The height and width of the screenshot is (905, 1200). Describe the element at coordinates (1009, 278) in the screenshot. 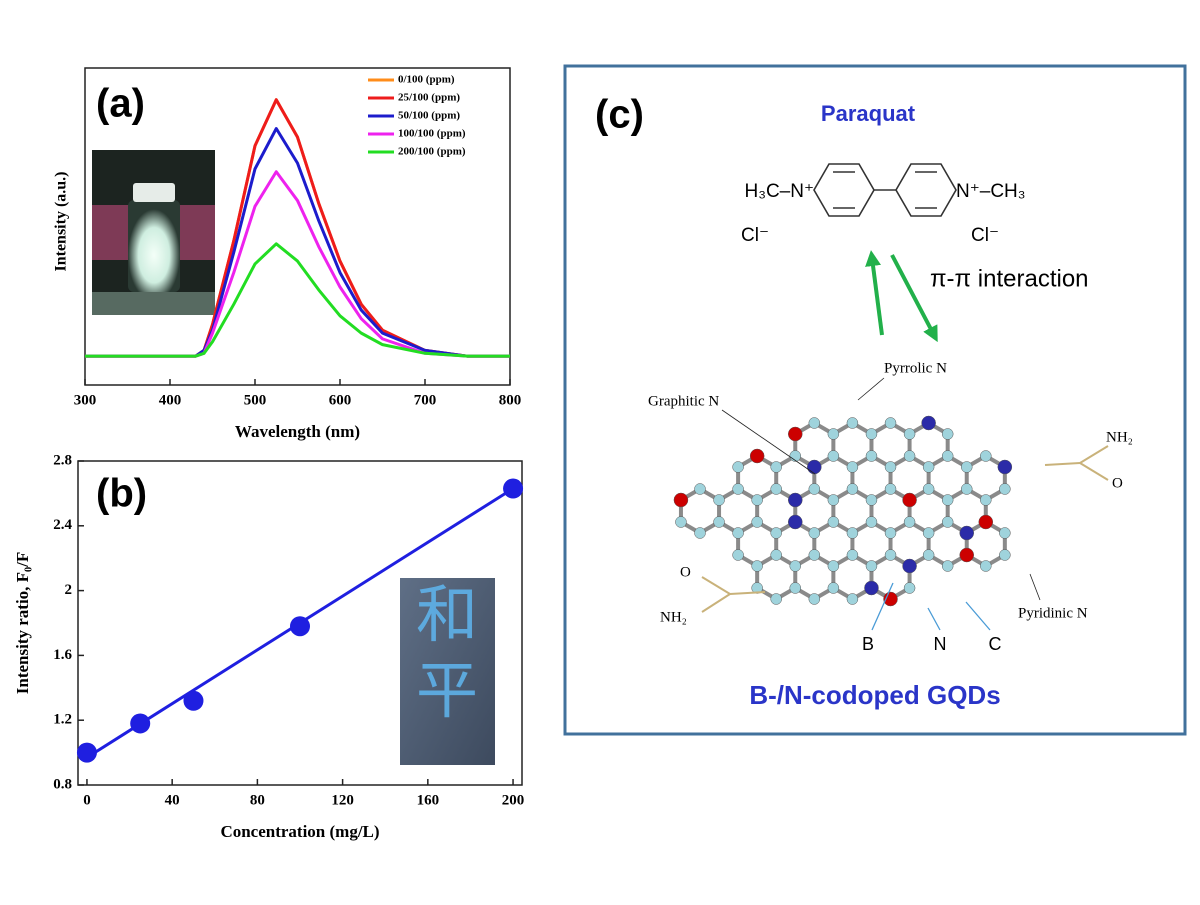

I see `interaction-label: π-π interaction` at that location.